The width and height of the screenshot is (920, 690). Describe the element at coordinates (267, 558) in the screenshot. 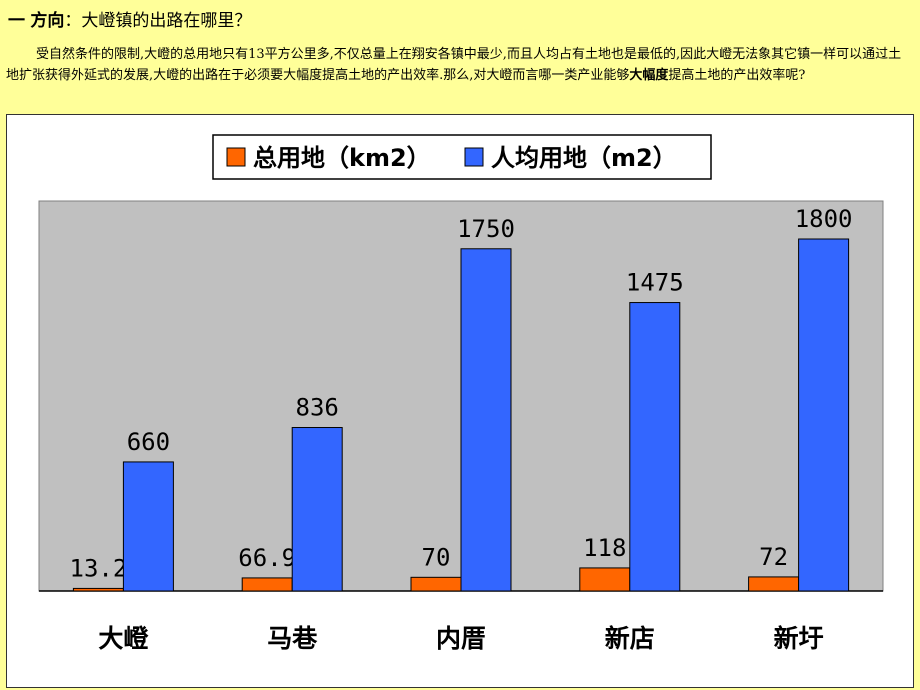

I see `data-label-total-1: 66.9` at that location.